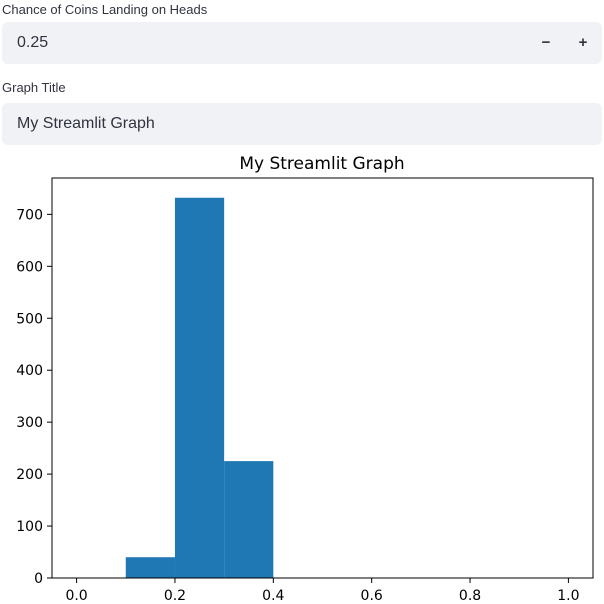 The height and width of the screenshot is (604, 604). I want to click on y-tick-label: 200, so click(29, 475).